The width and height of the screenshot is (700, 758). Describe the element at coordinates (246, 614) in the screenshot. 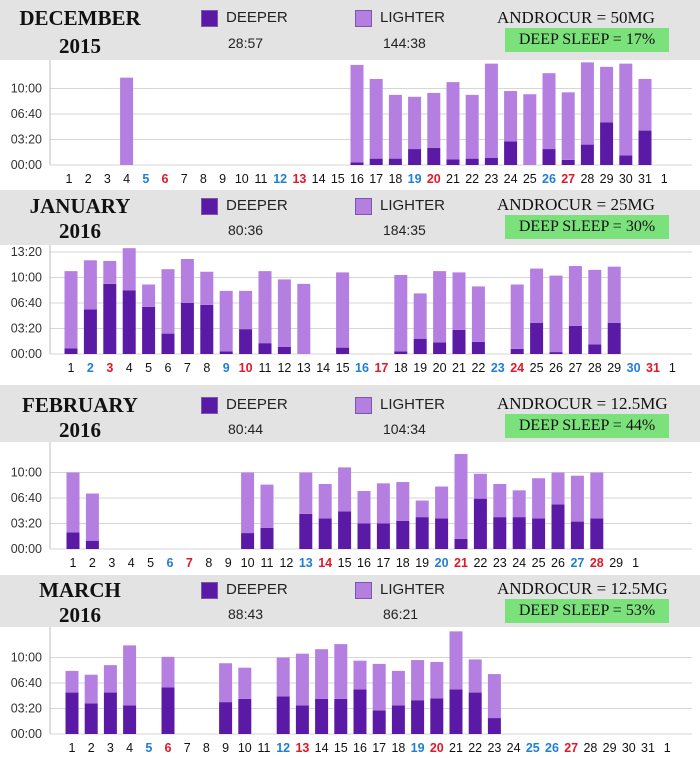

I see `deeper-total: 88:43` at that location.